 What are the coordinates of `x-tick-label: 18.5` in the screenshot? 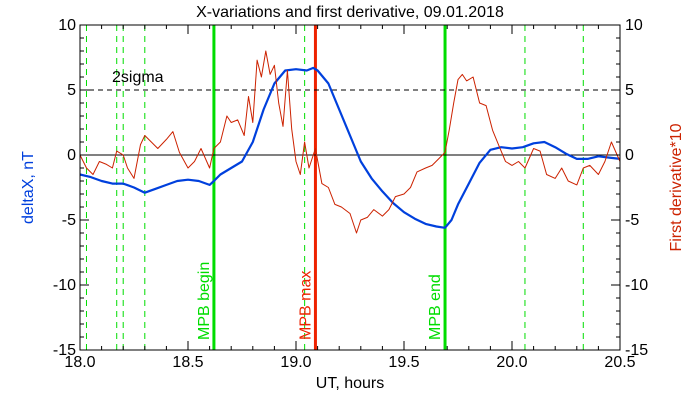 It's located at (187, 362).